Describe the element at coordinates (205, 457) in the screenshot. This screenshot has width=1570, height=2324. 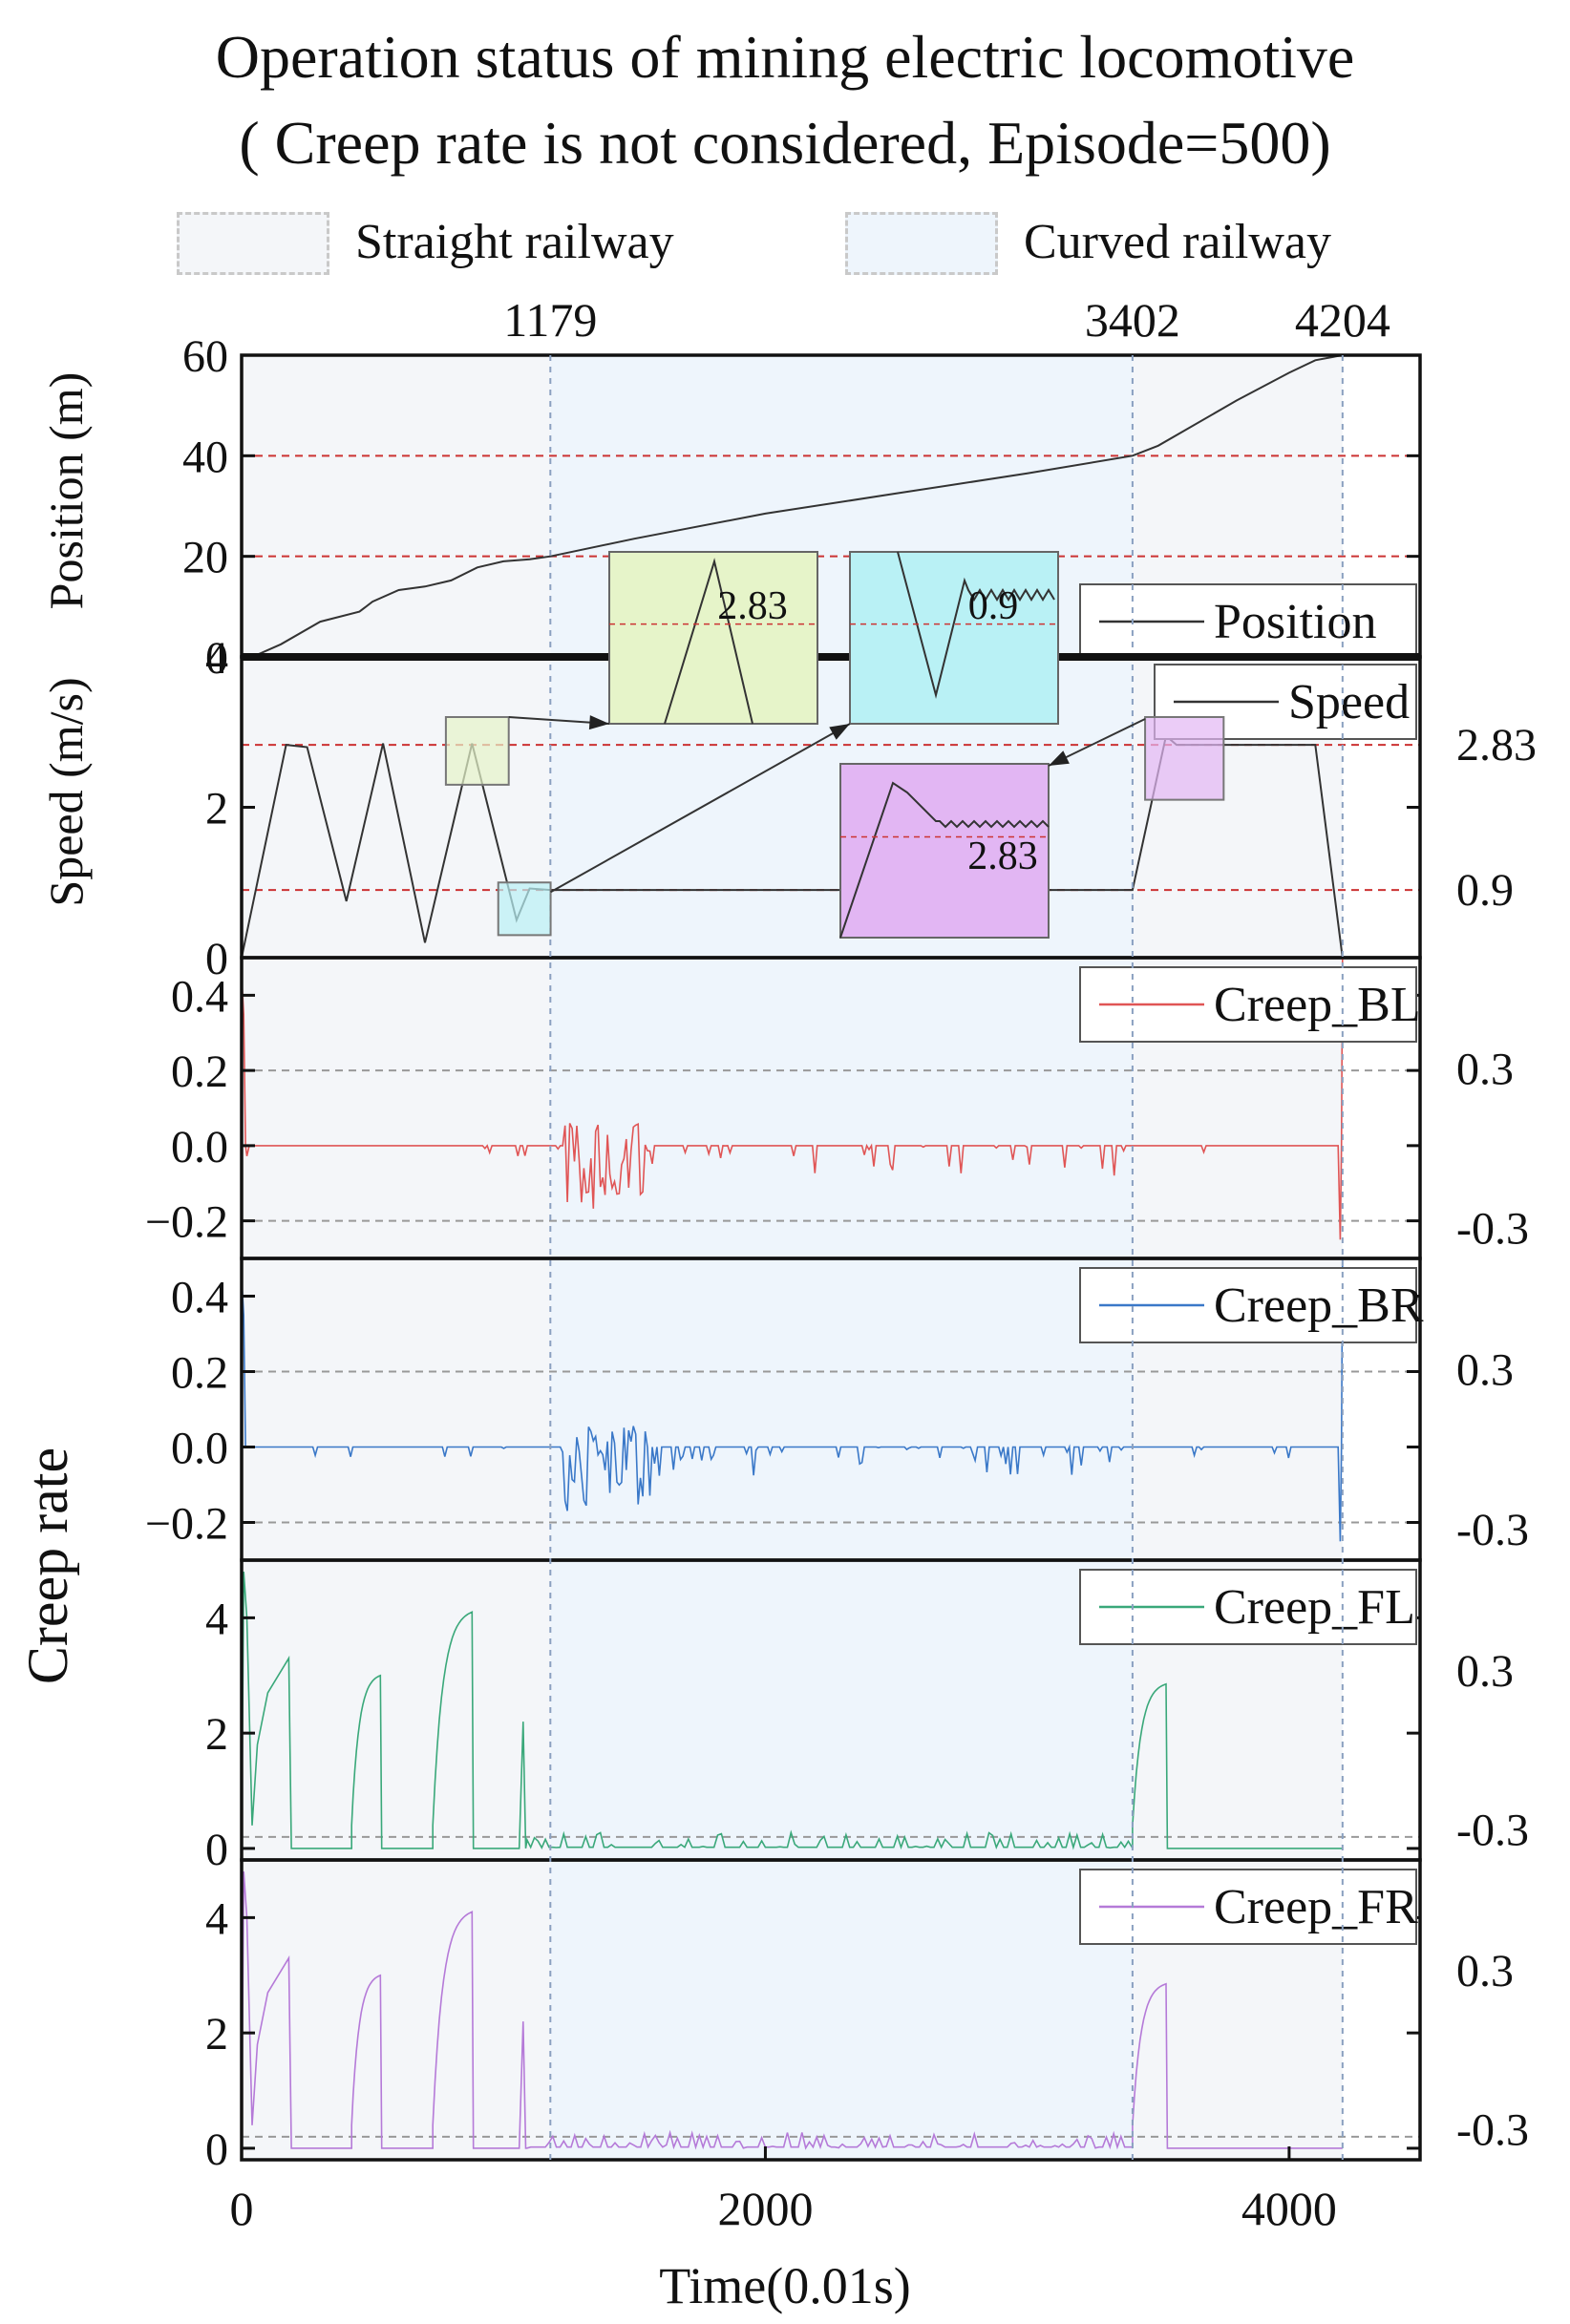
I see `position-tick-label: 40` at that location.